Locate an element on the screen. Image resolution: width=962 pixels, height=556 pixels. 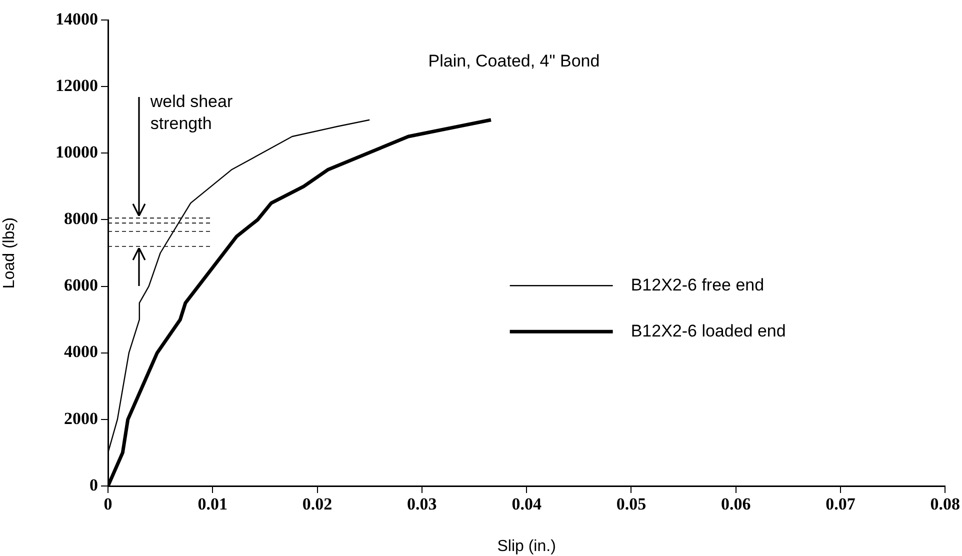
y-tick-label: 8000 is located at coordinates (81, 218).